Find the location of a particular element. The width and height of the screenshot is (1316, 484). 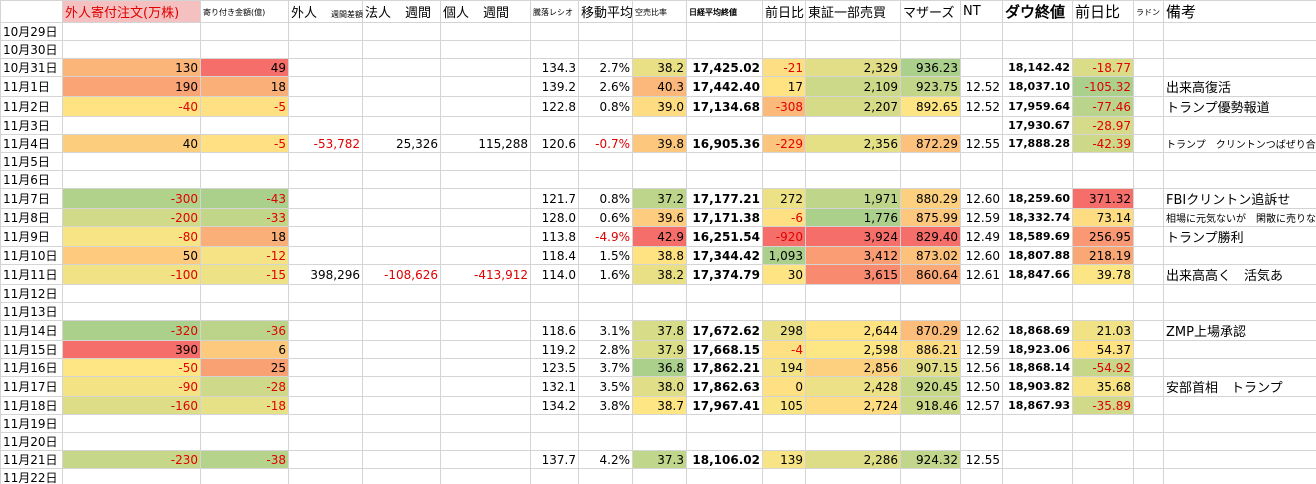

remark-cell: 相場に元気ないが 閑散に売りな is located at coordinates (1239, 217).